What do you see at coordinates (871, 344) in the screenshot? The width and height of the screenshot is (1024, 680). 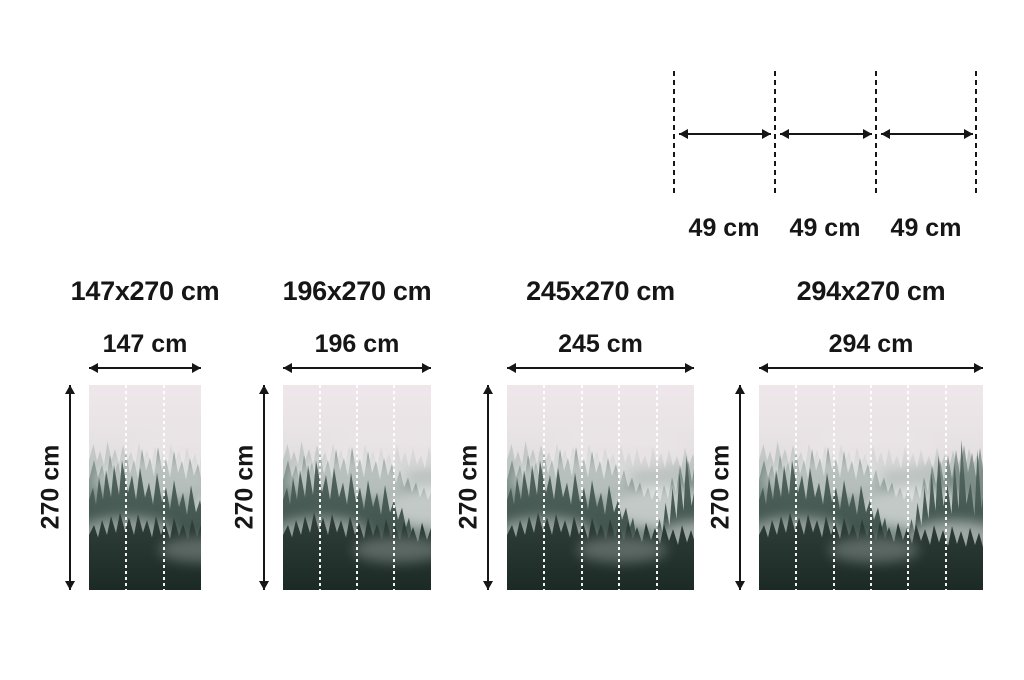 I see `width-dimension-label: 294 cm` at bounding box center [871, 344].